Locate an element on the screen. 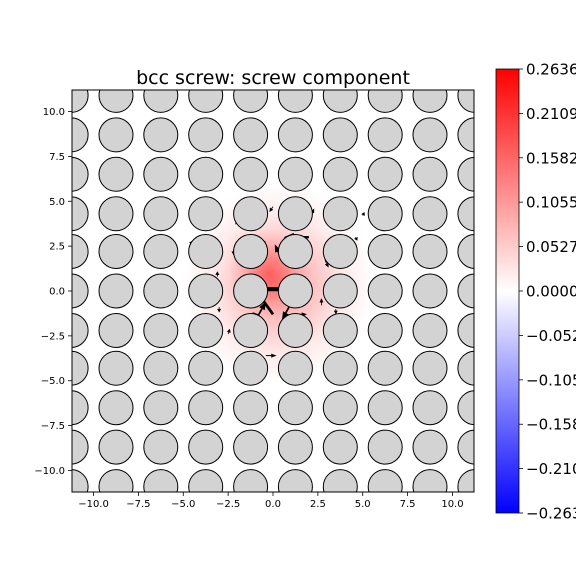  x-tick-label: −7.5 is located at coordinates (138, 504).